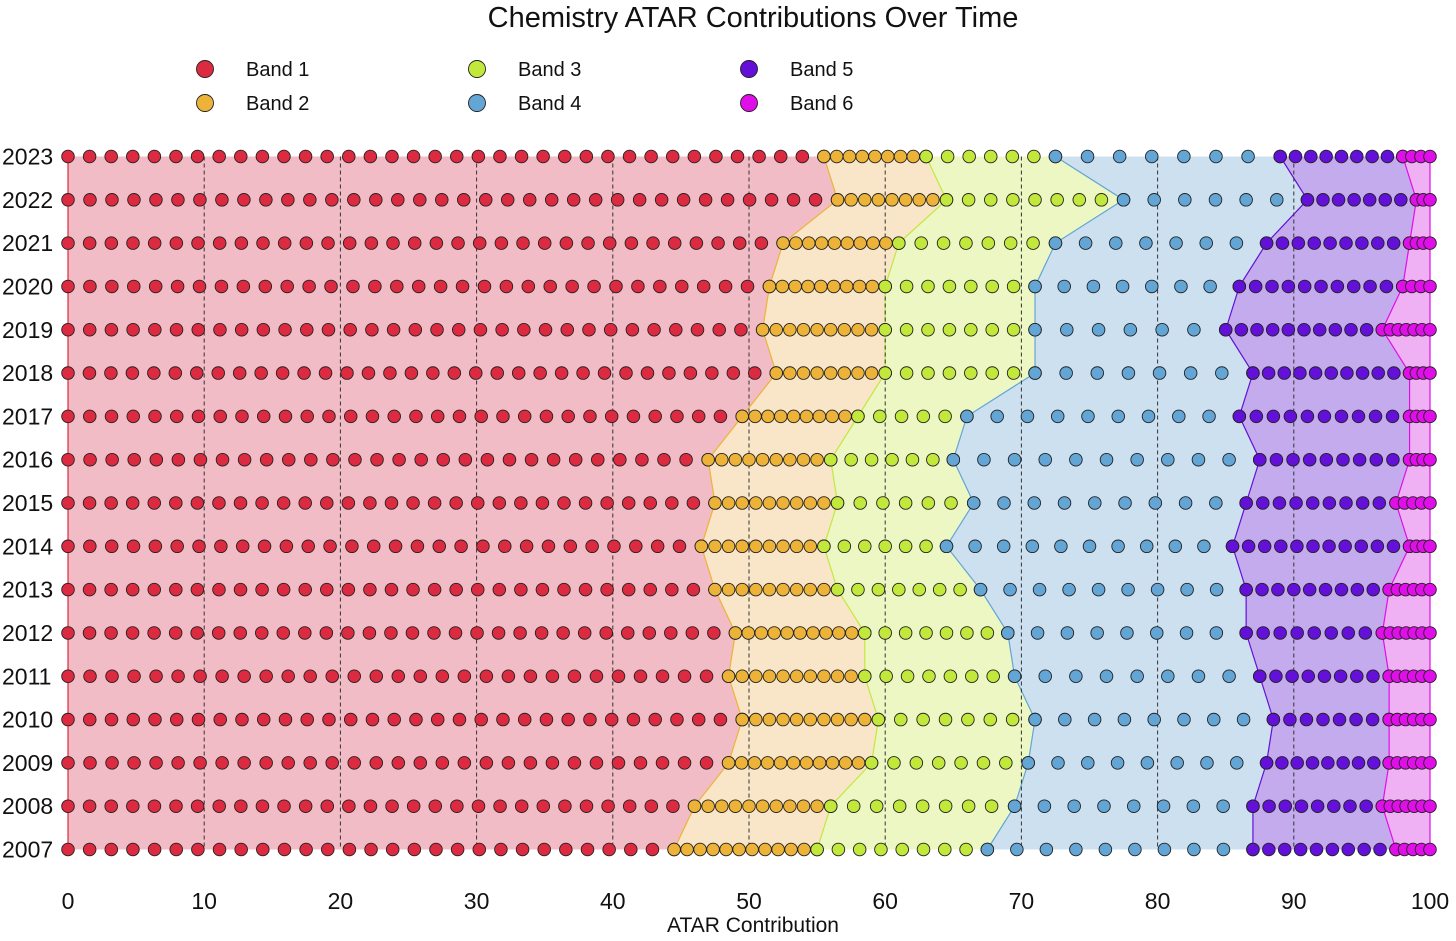  I want to click on year-label-2022: 2022, so click(27, 200).